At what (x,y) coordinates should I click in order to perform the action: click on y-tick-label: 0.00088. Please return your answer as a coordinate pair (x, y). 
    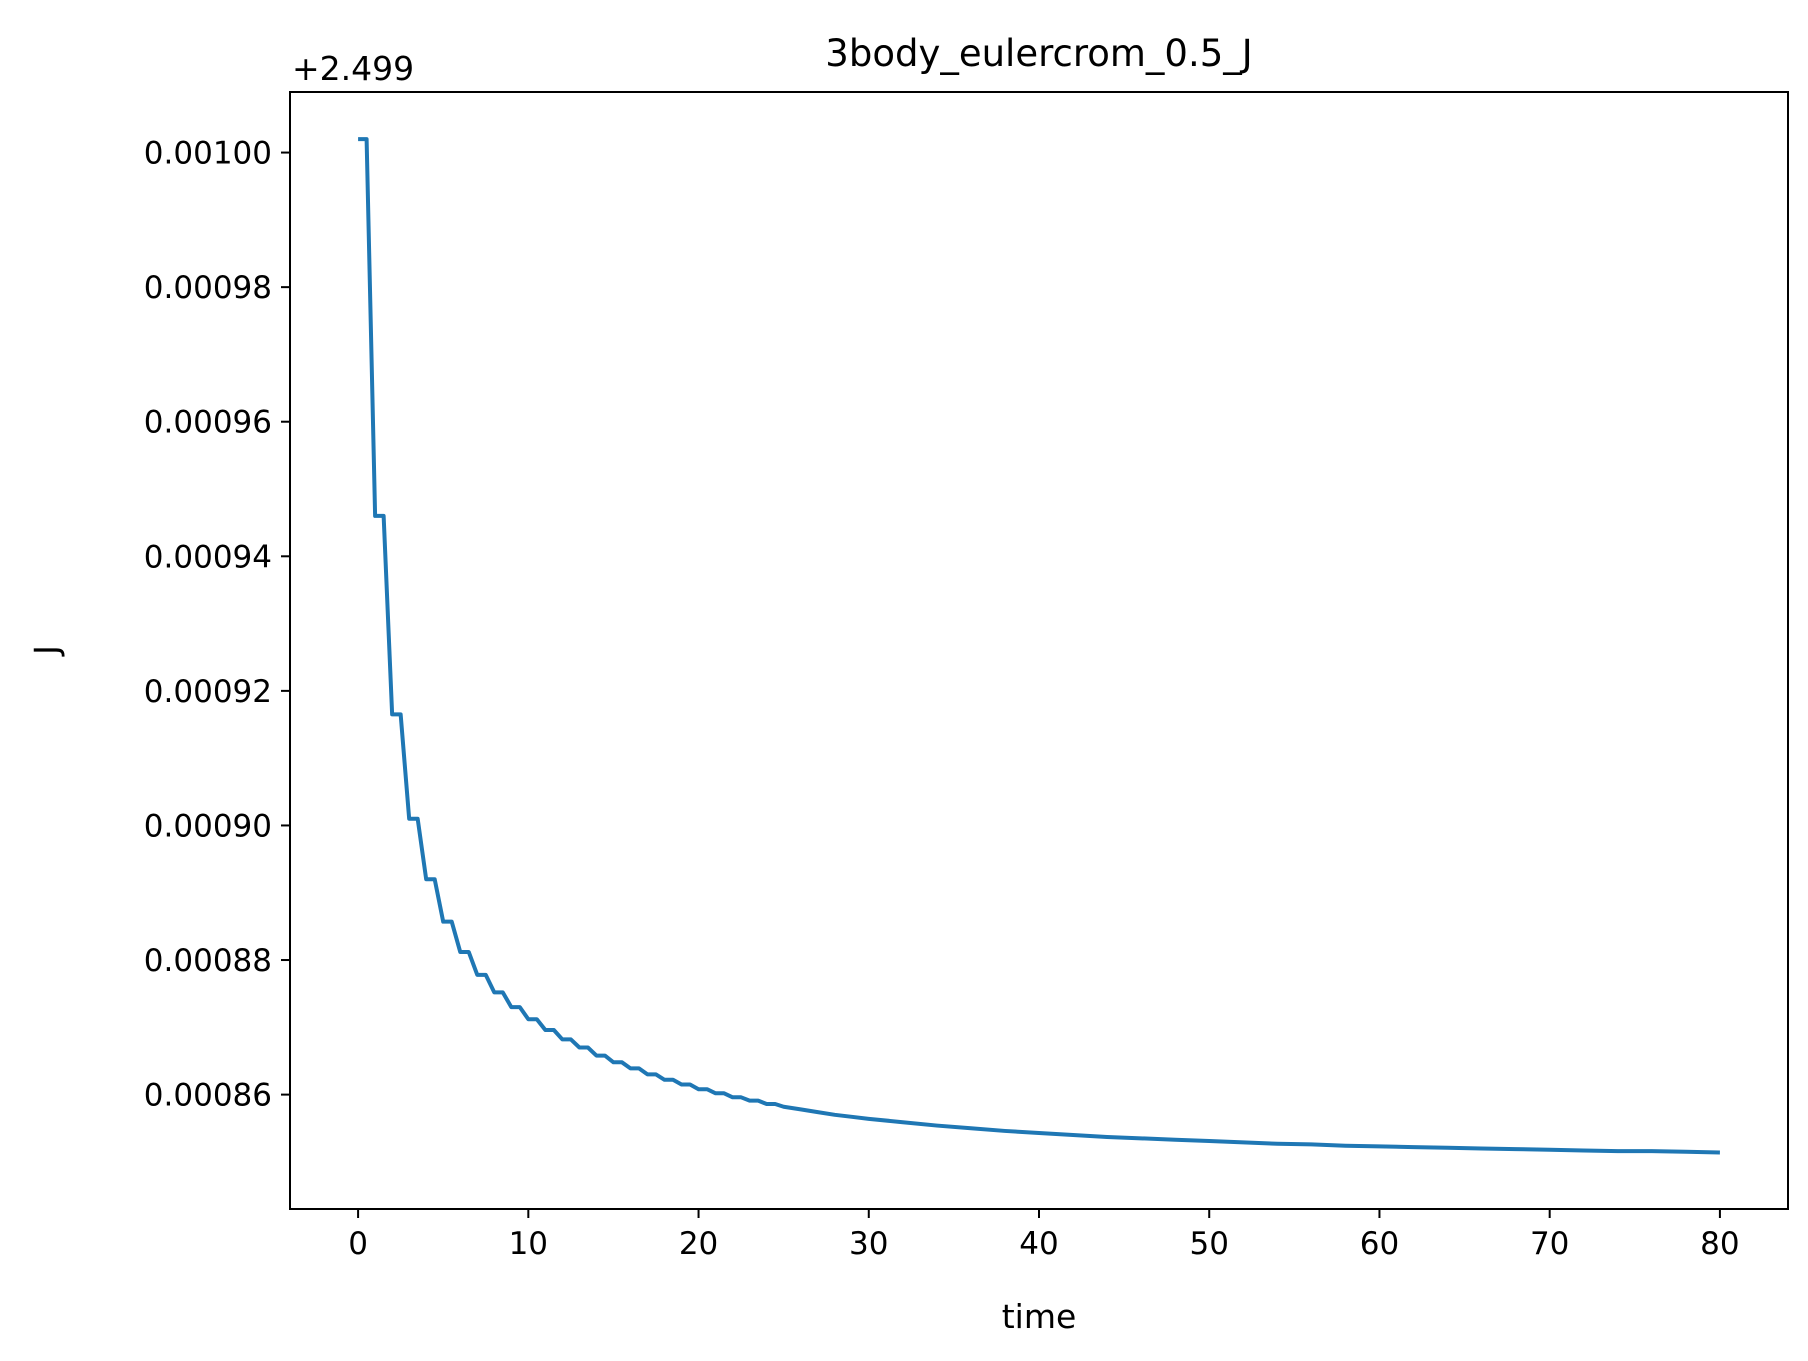
    Looking at the image, I should click on (208, 961).